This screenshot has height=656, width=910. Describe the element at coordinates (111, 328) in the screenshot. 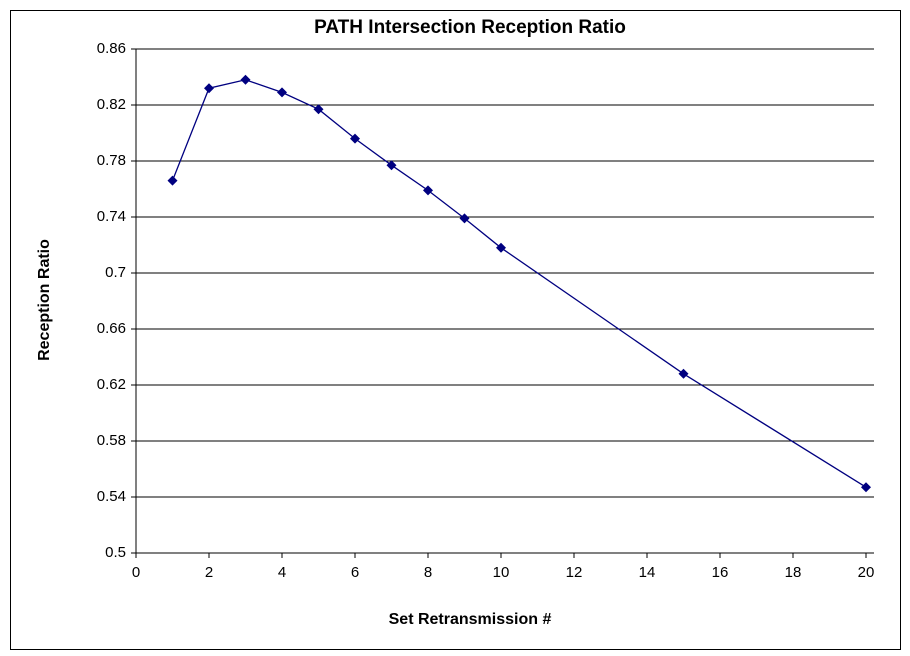

I see `y-tick-label: 0.66` at that location.